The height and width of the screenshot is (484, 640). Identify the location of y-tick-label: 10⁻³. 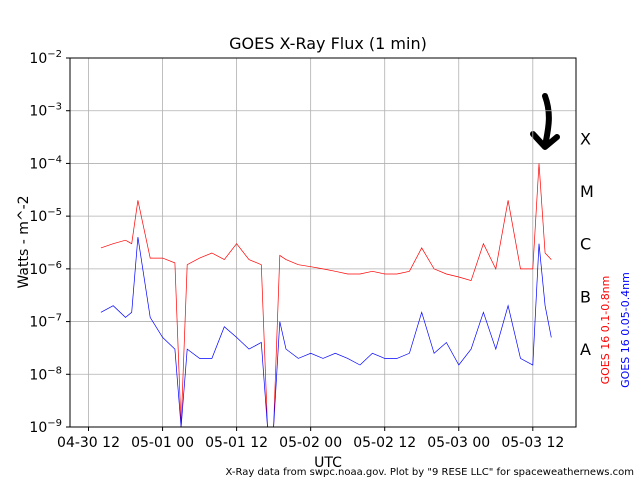
(45, 111).